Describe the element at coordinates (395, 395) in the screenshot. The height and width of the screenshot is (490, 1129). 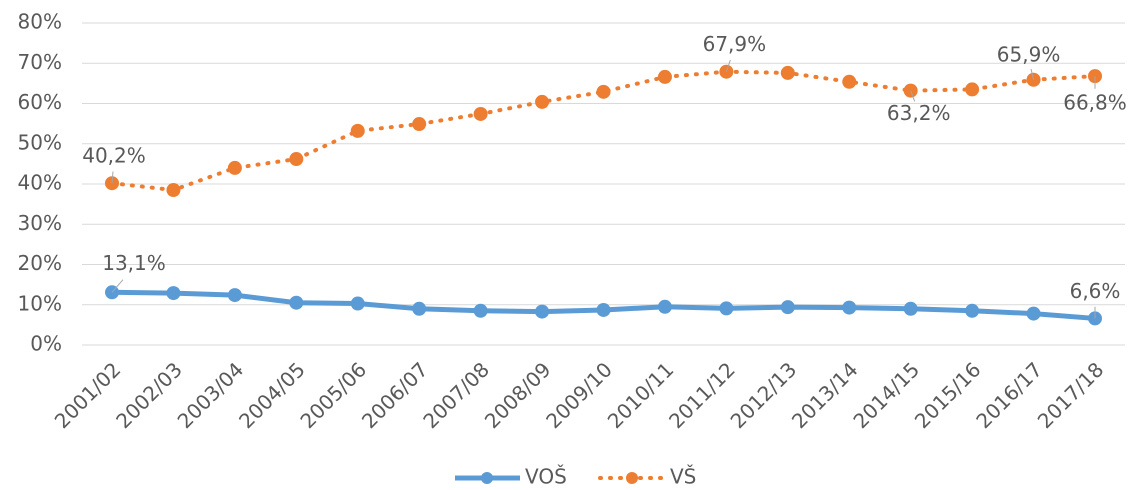
I see `x-tick-label: 2006/07` at that location.